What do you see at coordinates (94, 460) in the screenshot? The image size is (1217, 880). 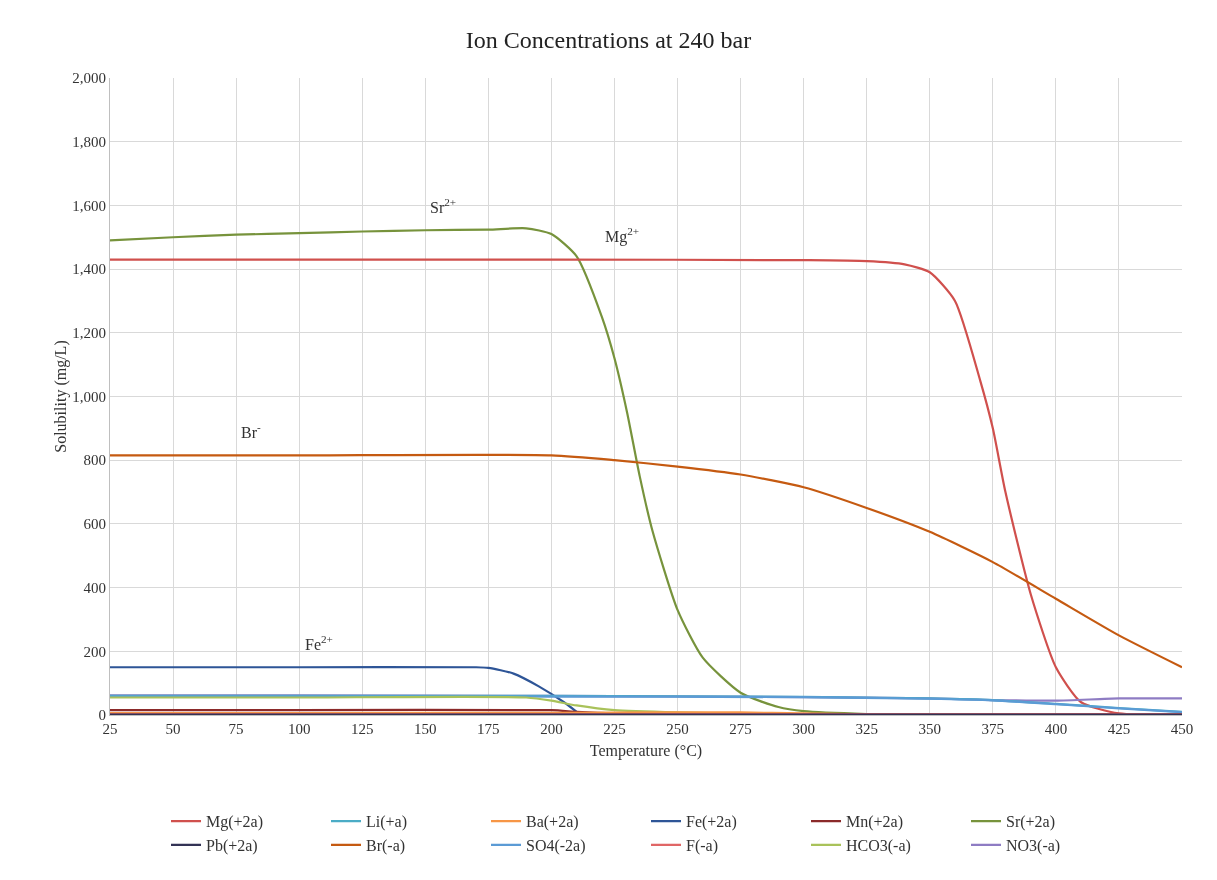 I see `y-tick-label: 800` at bounding box center [94, 460].